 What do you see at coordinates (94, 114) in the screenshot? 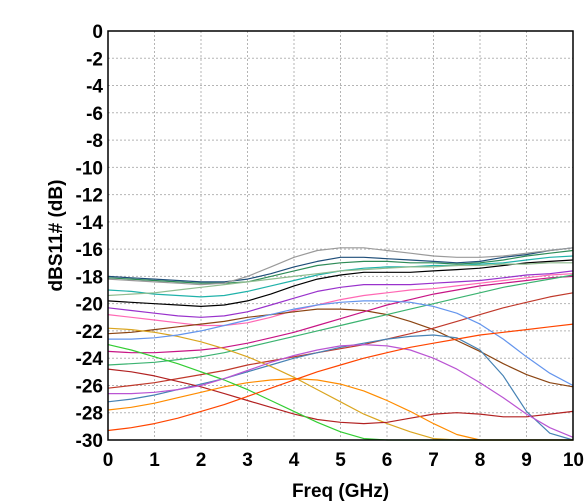
I see `y-tick-label: -6` at bounding box center [94, 114].